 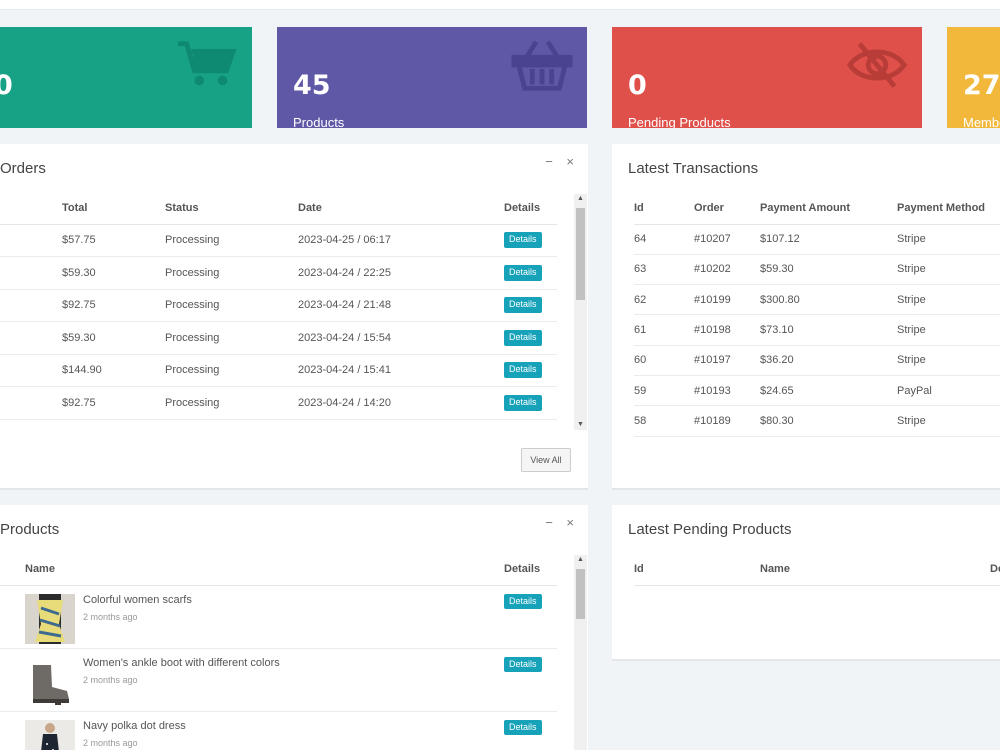 I want to click on product-cell-blank, so click(x=12, y=730).